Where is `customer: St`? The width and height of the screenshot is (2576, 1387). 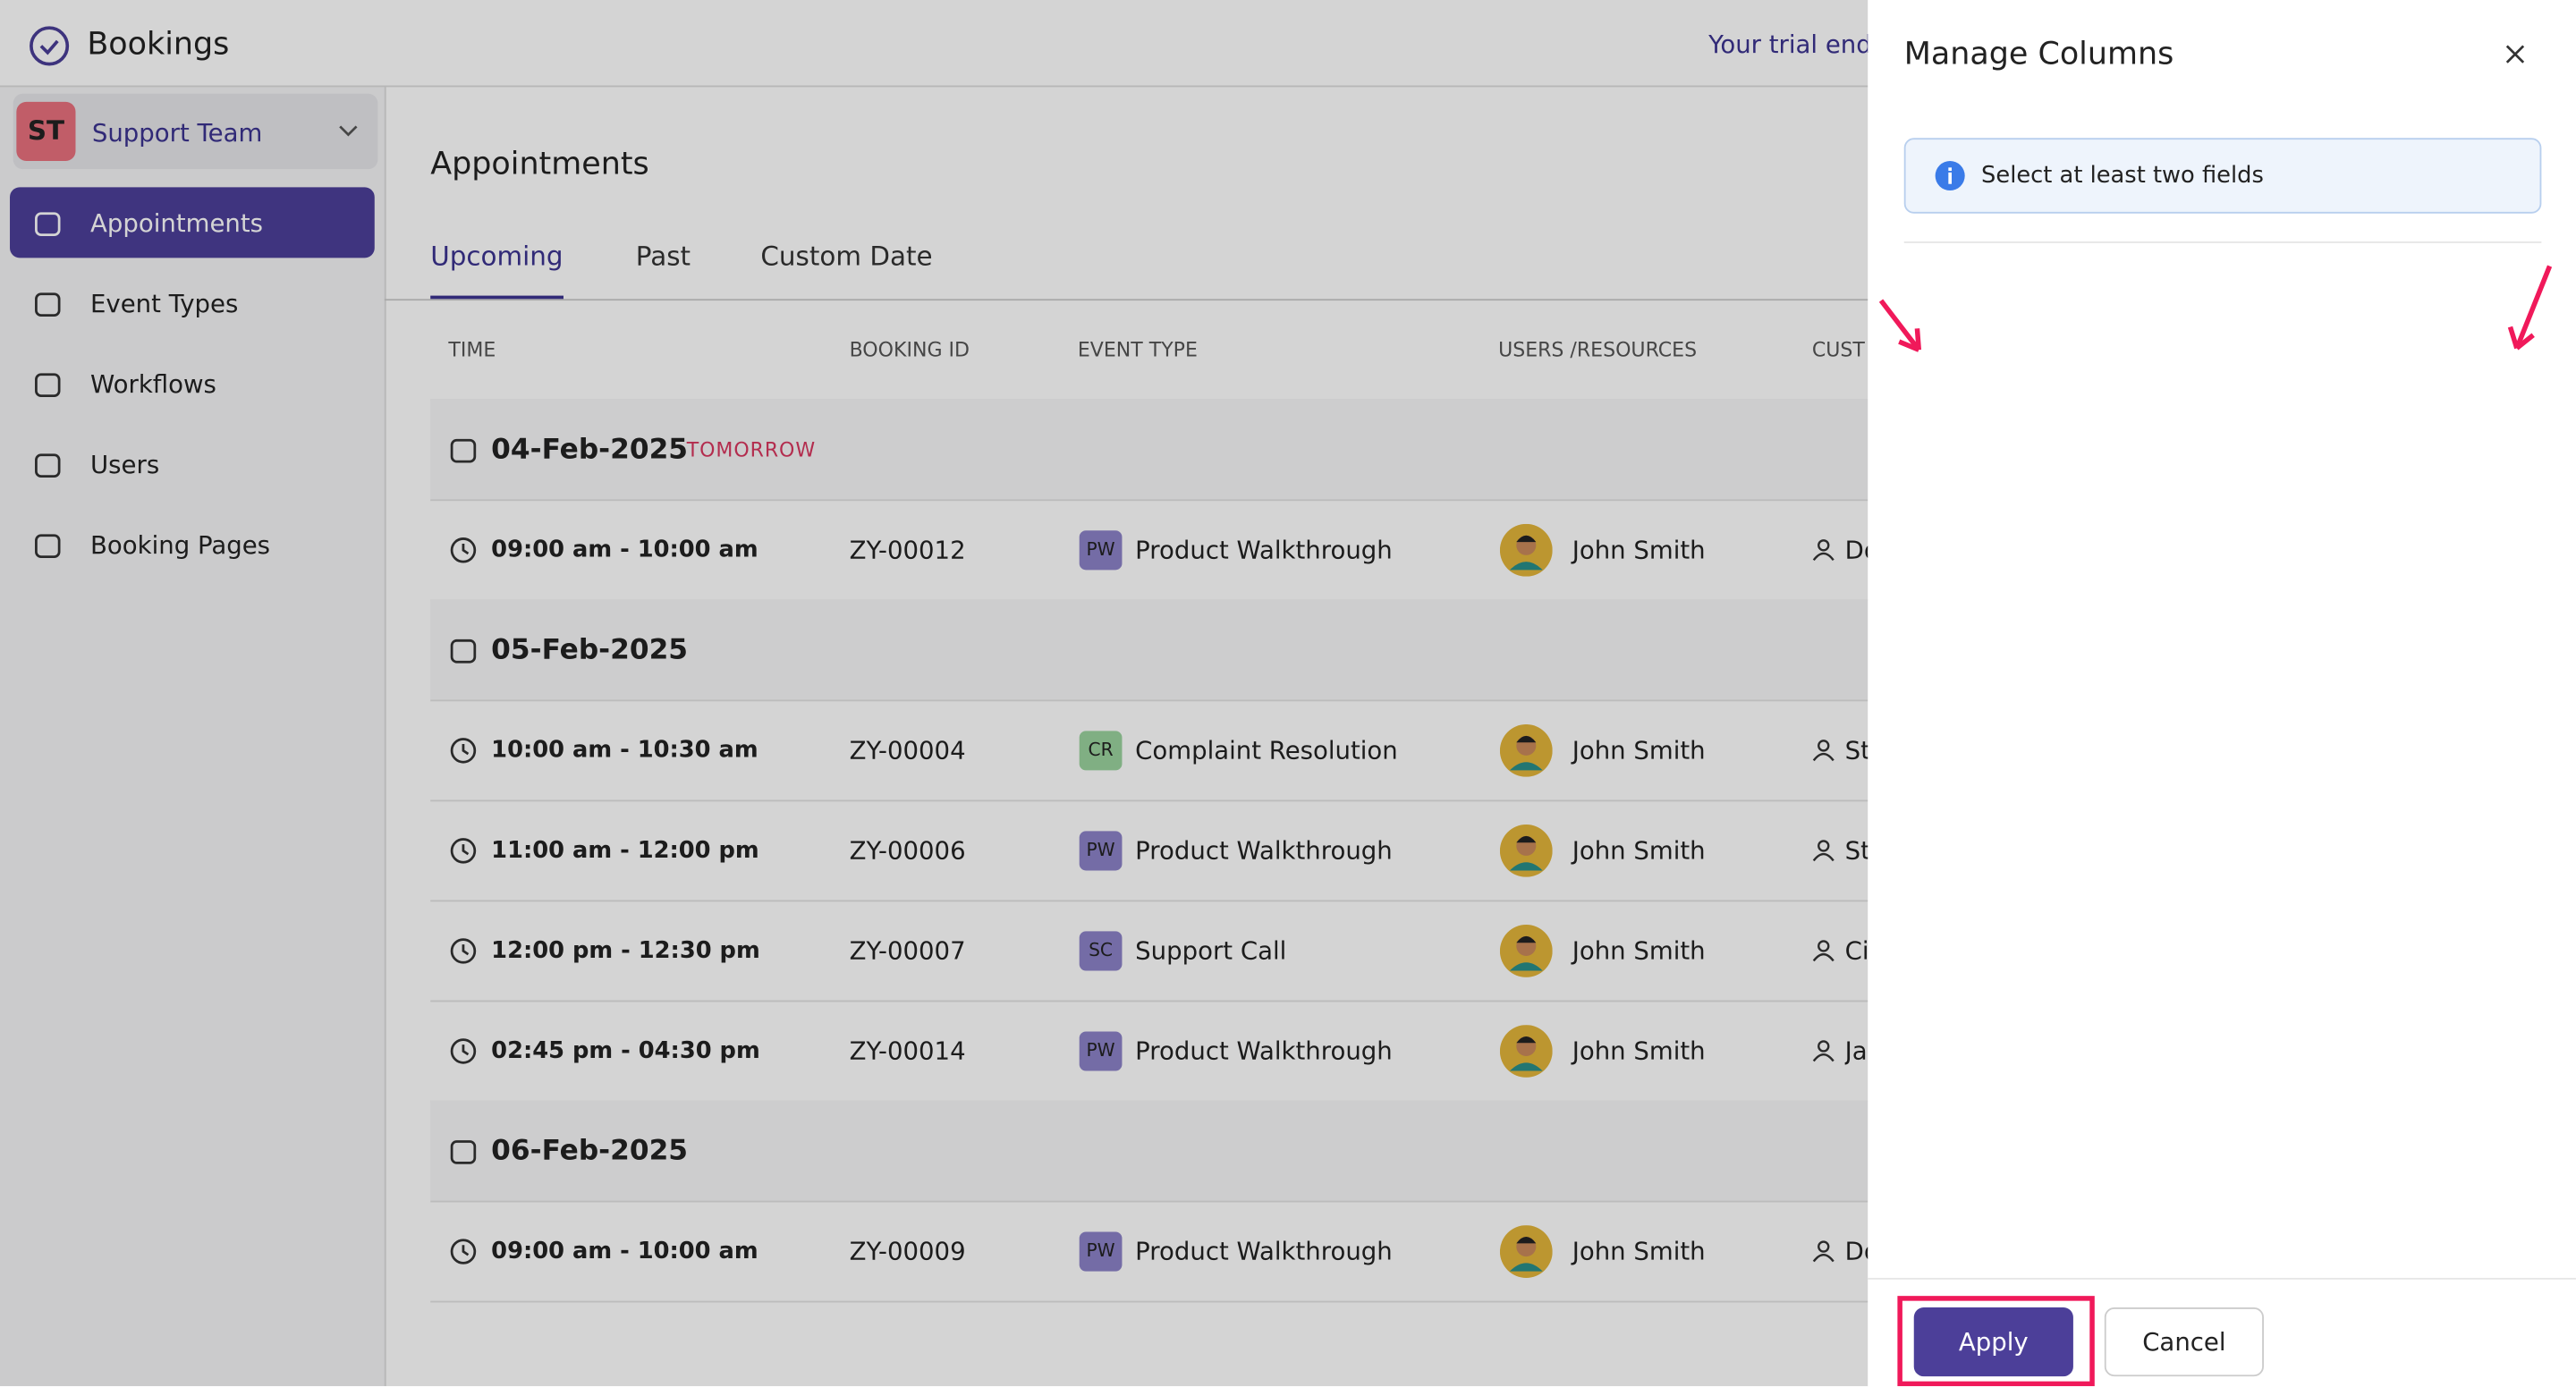 customer: St is located at coordinates (1856, 749).